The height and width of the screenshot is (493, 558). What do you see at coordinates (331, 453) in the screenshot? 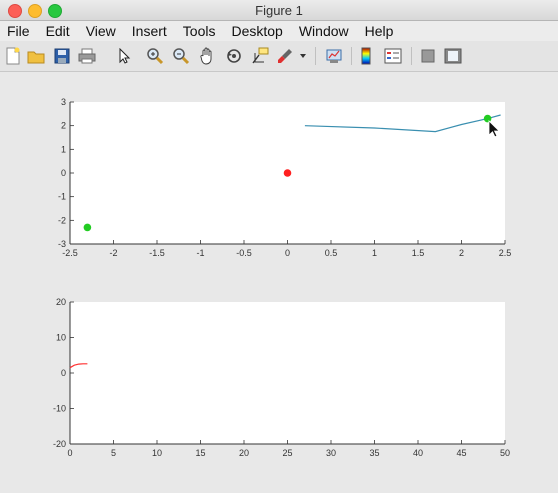
I see `x-tick-label: 30` at bounding box center [331, 453].